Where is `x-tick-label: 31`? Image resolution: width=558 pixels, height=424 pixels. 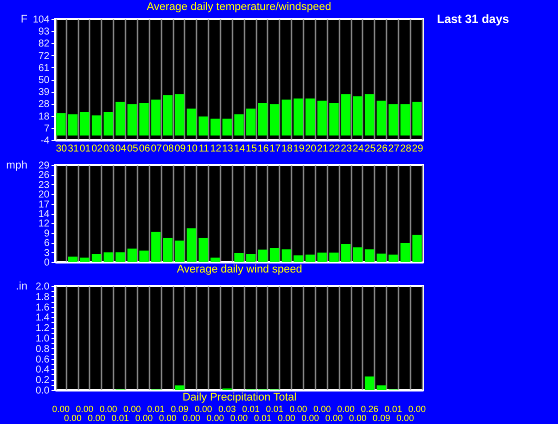
x-tick-label: 31 is located at coordinates (74, 149).